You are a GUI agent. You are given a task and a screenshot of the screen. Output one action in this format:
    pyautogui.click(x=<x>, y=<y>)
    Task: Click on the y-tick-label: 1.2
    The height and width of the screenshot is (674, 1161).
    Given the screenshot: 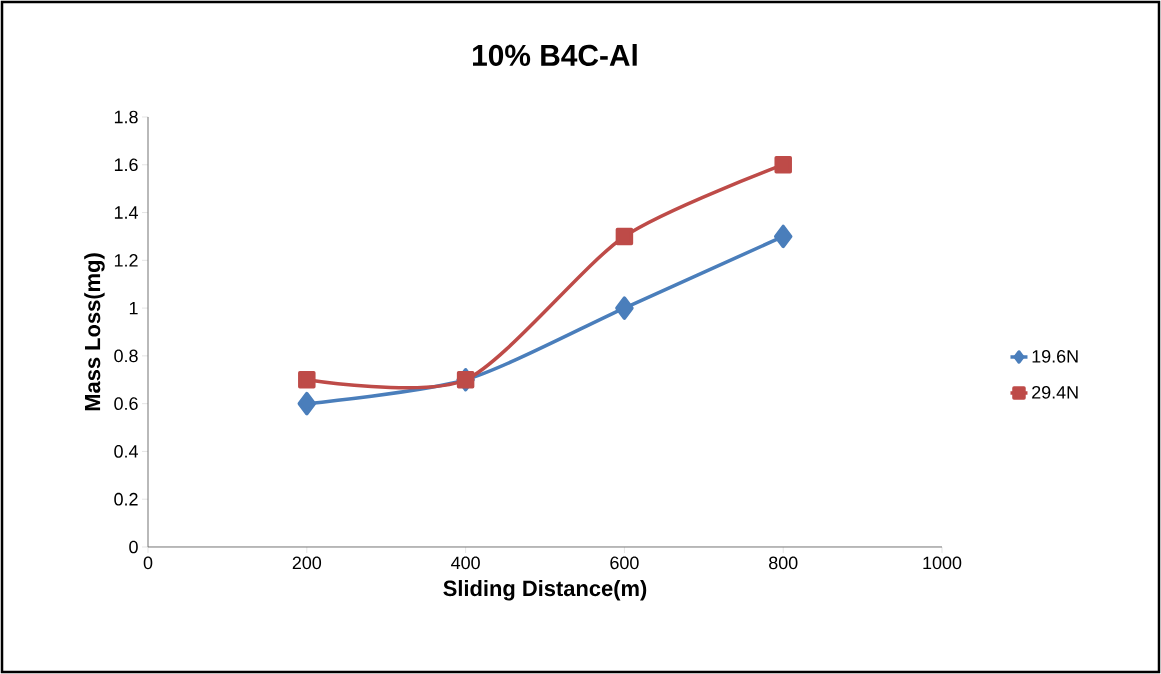 What is the action you would take?
    pyautogui.click(x=126, y=260)
    